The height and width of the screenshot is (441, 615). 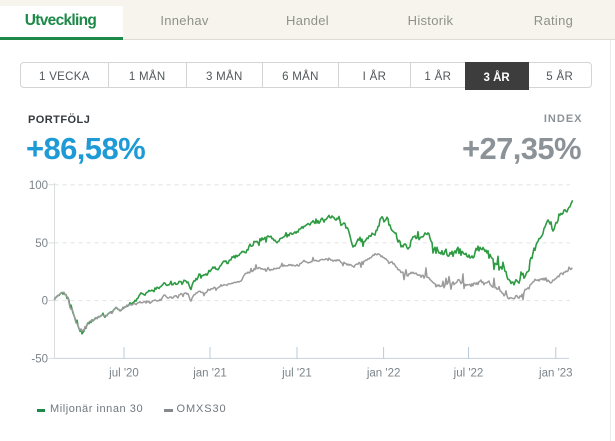 What do you see at coordinates (555, 374) in the screenshot?
I see `svg-text: jan '23` at bounding box center [555, 374].